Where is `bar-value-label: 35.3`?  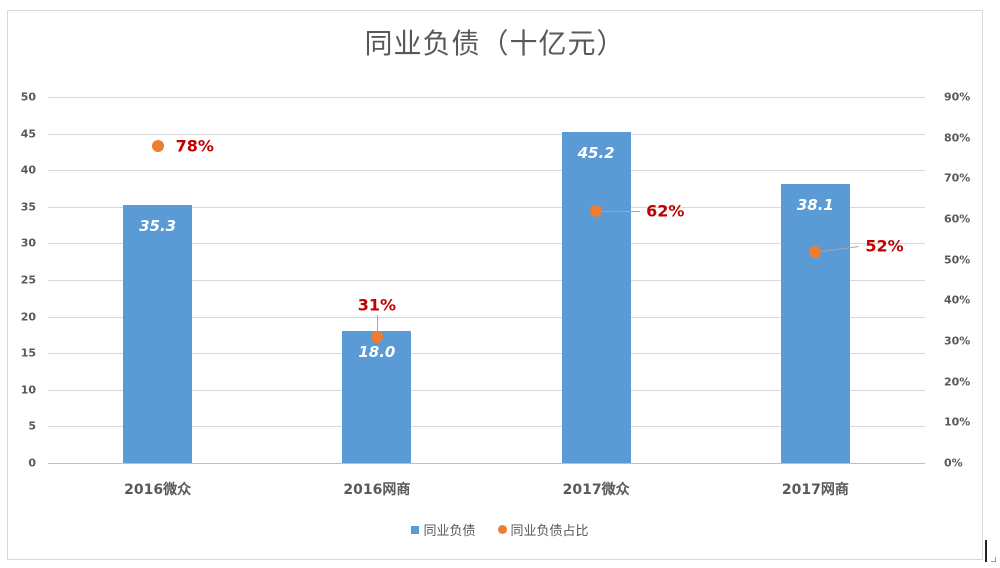 bar-value-label: 35.3 is located at coordinates (158, 225).